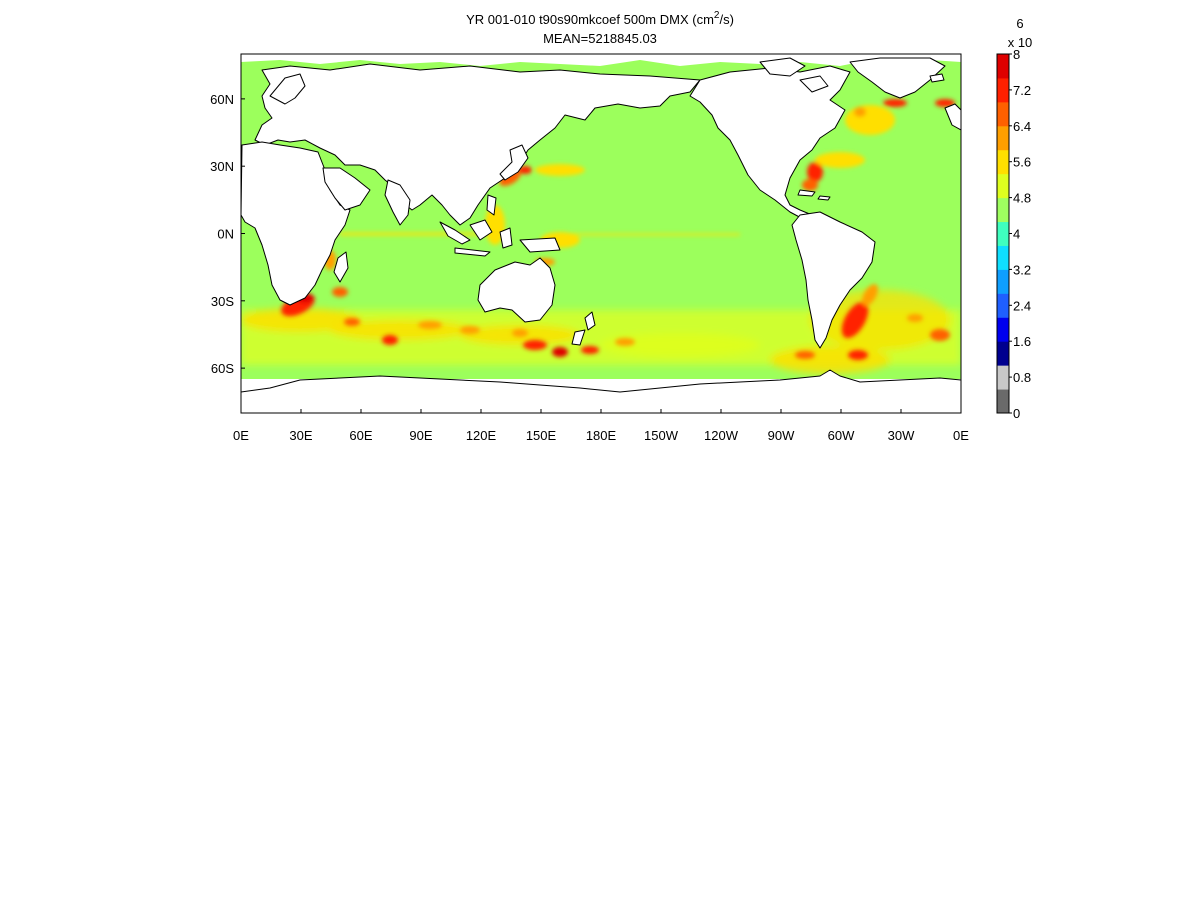 This screenshot has height=900, width=1200. Describe the element at coordinates (1022, 269) in the screenshot. I see `colorbar-label: 3.2` at that location.